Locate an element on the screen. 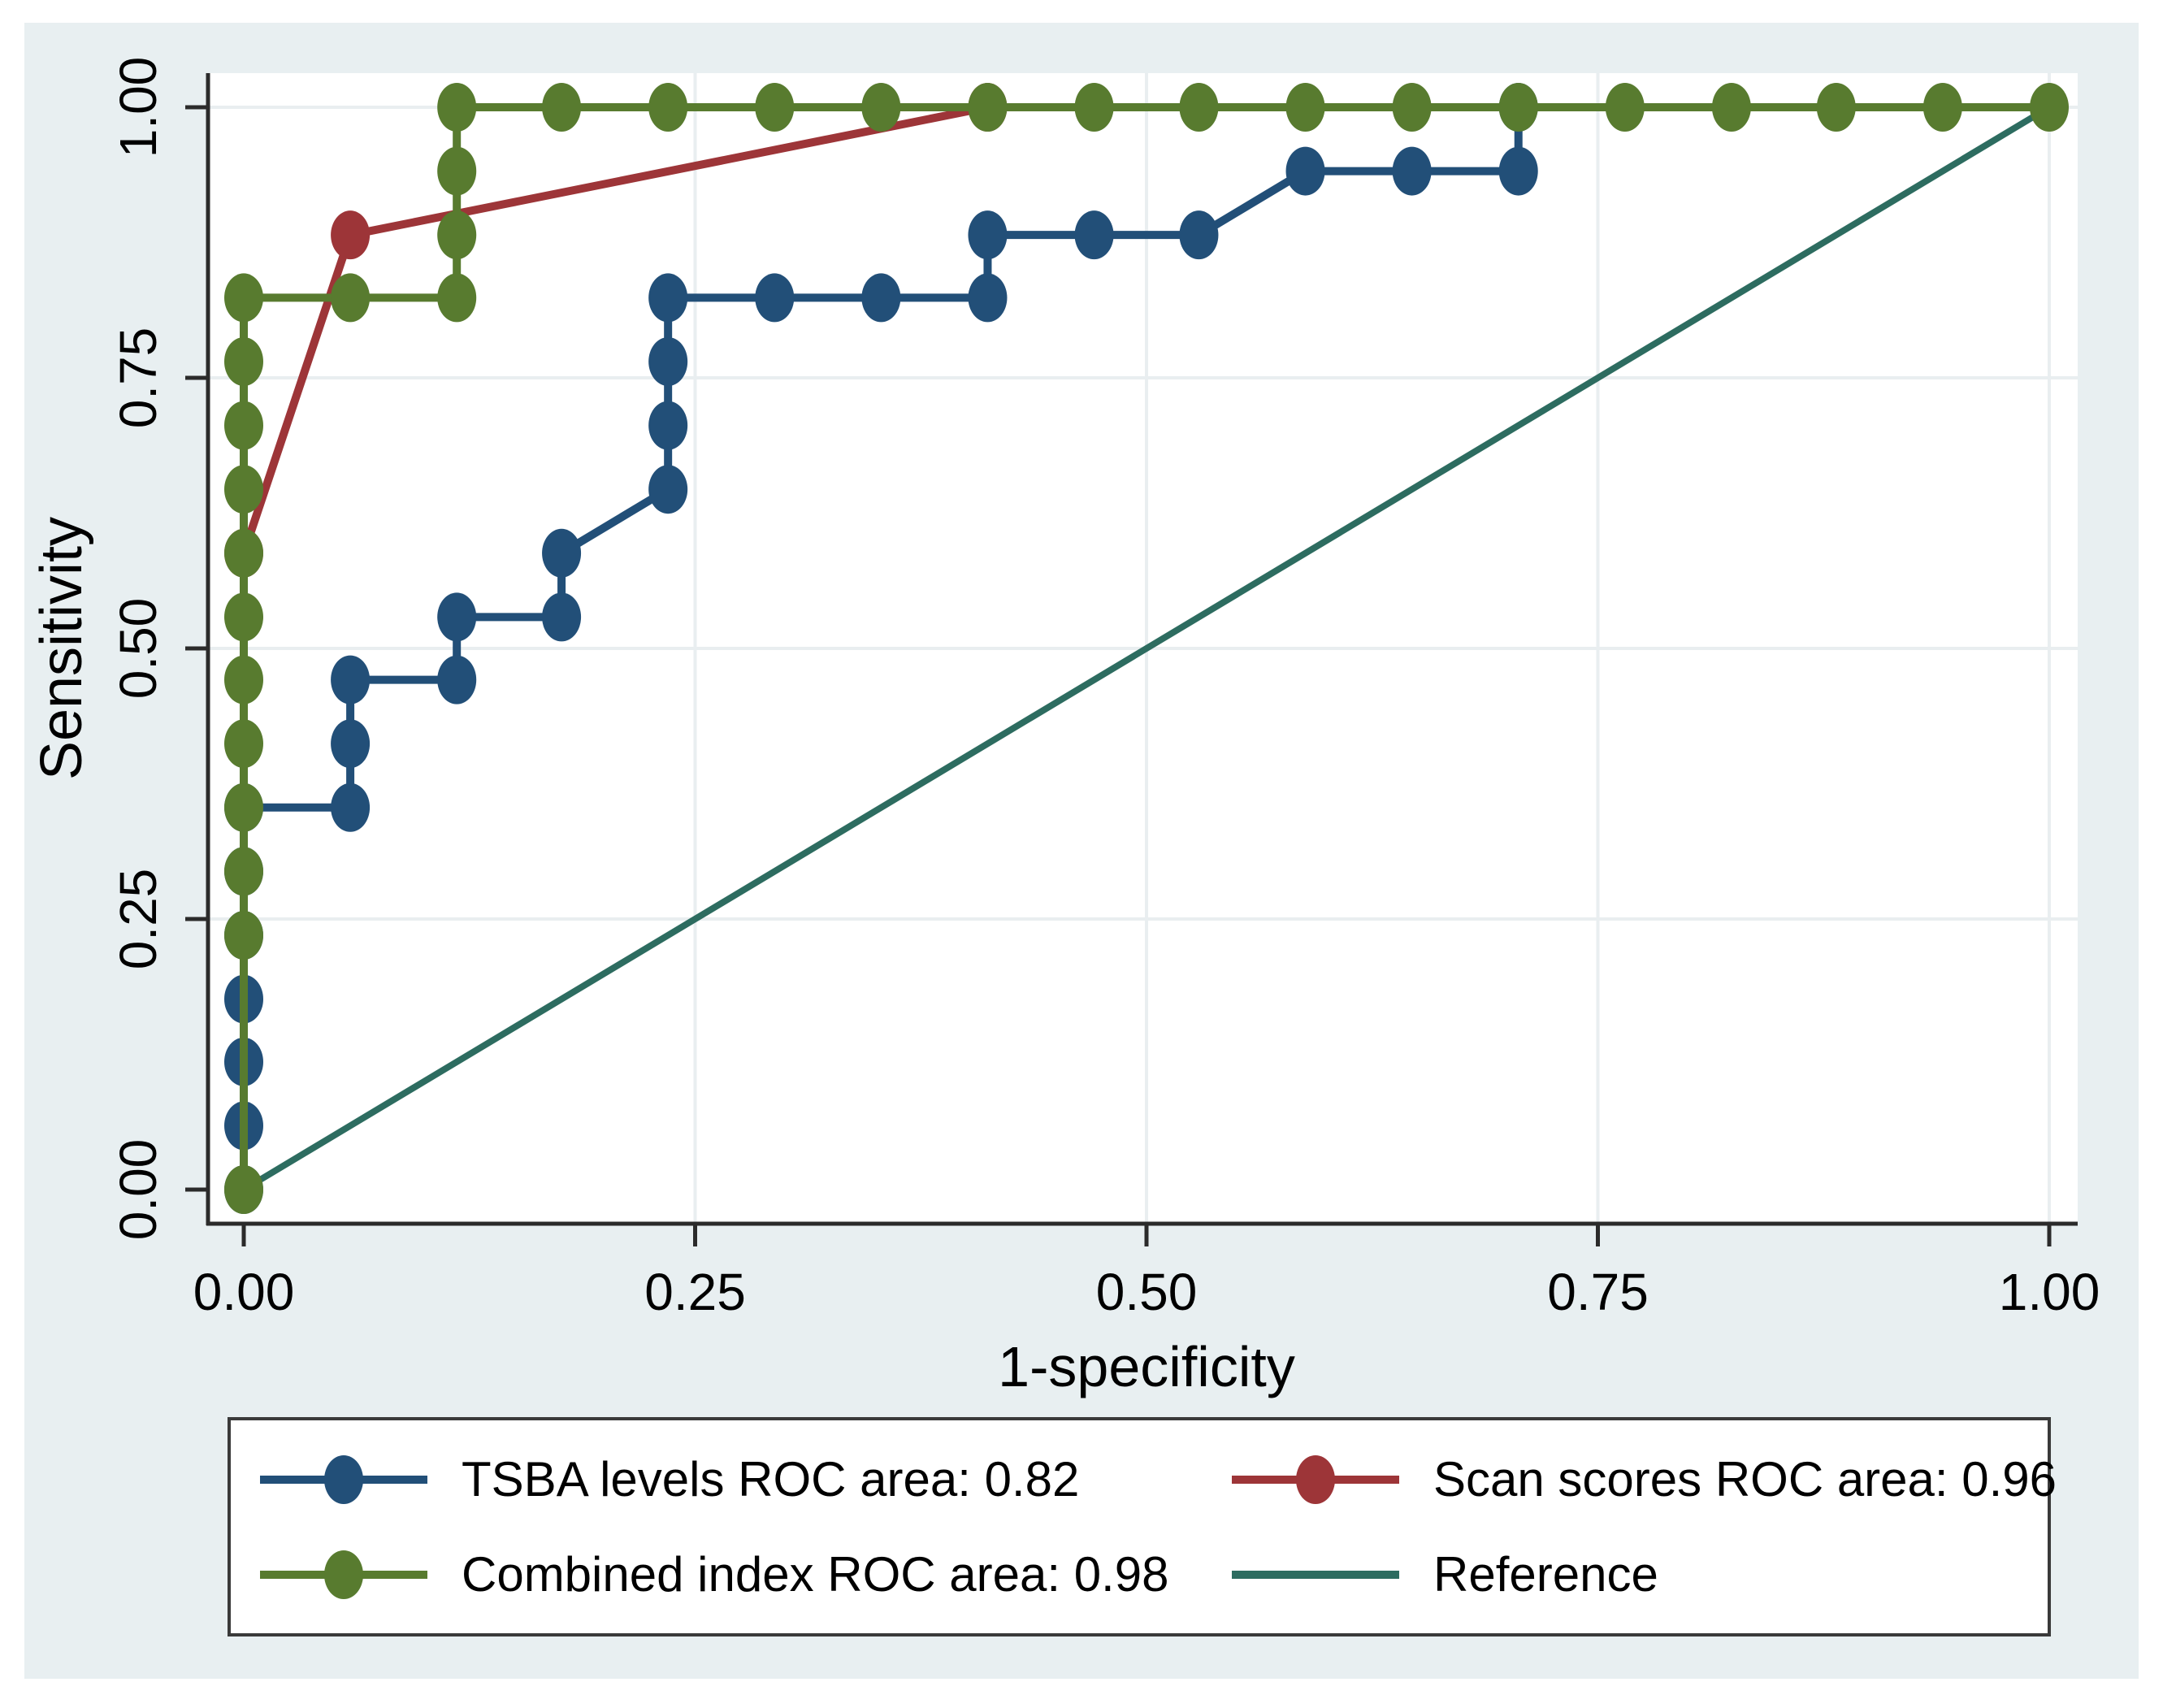 The height and width of the screenshot is (1708, 2163). y-tick-label: 0.00 is located at coordinates (138, 1190).